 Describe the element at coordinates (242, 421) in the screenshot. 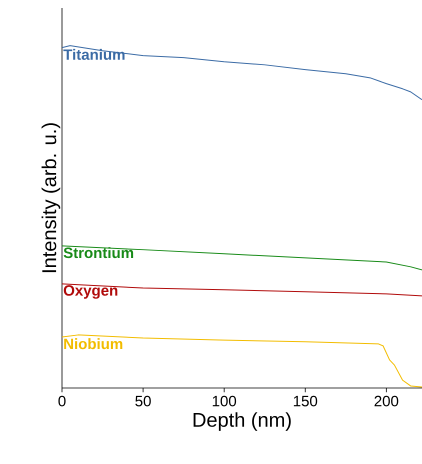

I see `x-axis-title: Depth (nm)` at that location.